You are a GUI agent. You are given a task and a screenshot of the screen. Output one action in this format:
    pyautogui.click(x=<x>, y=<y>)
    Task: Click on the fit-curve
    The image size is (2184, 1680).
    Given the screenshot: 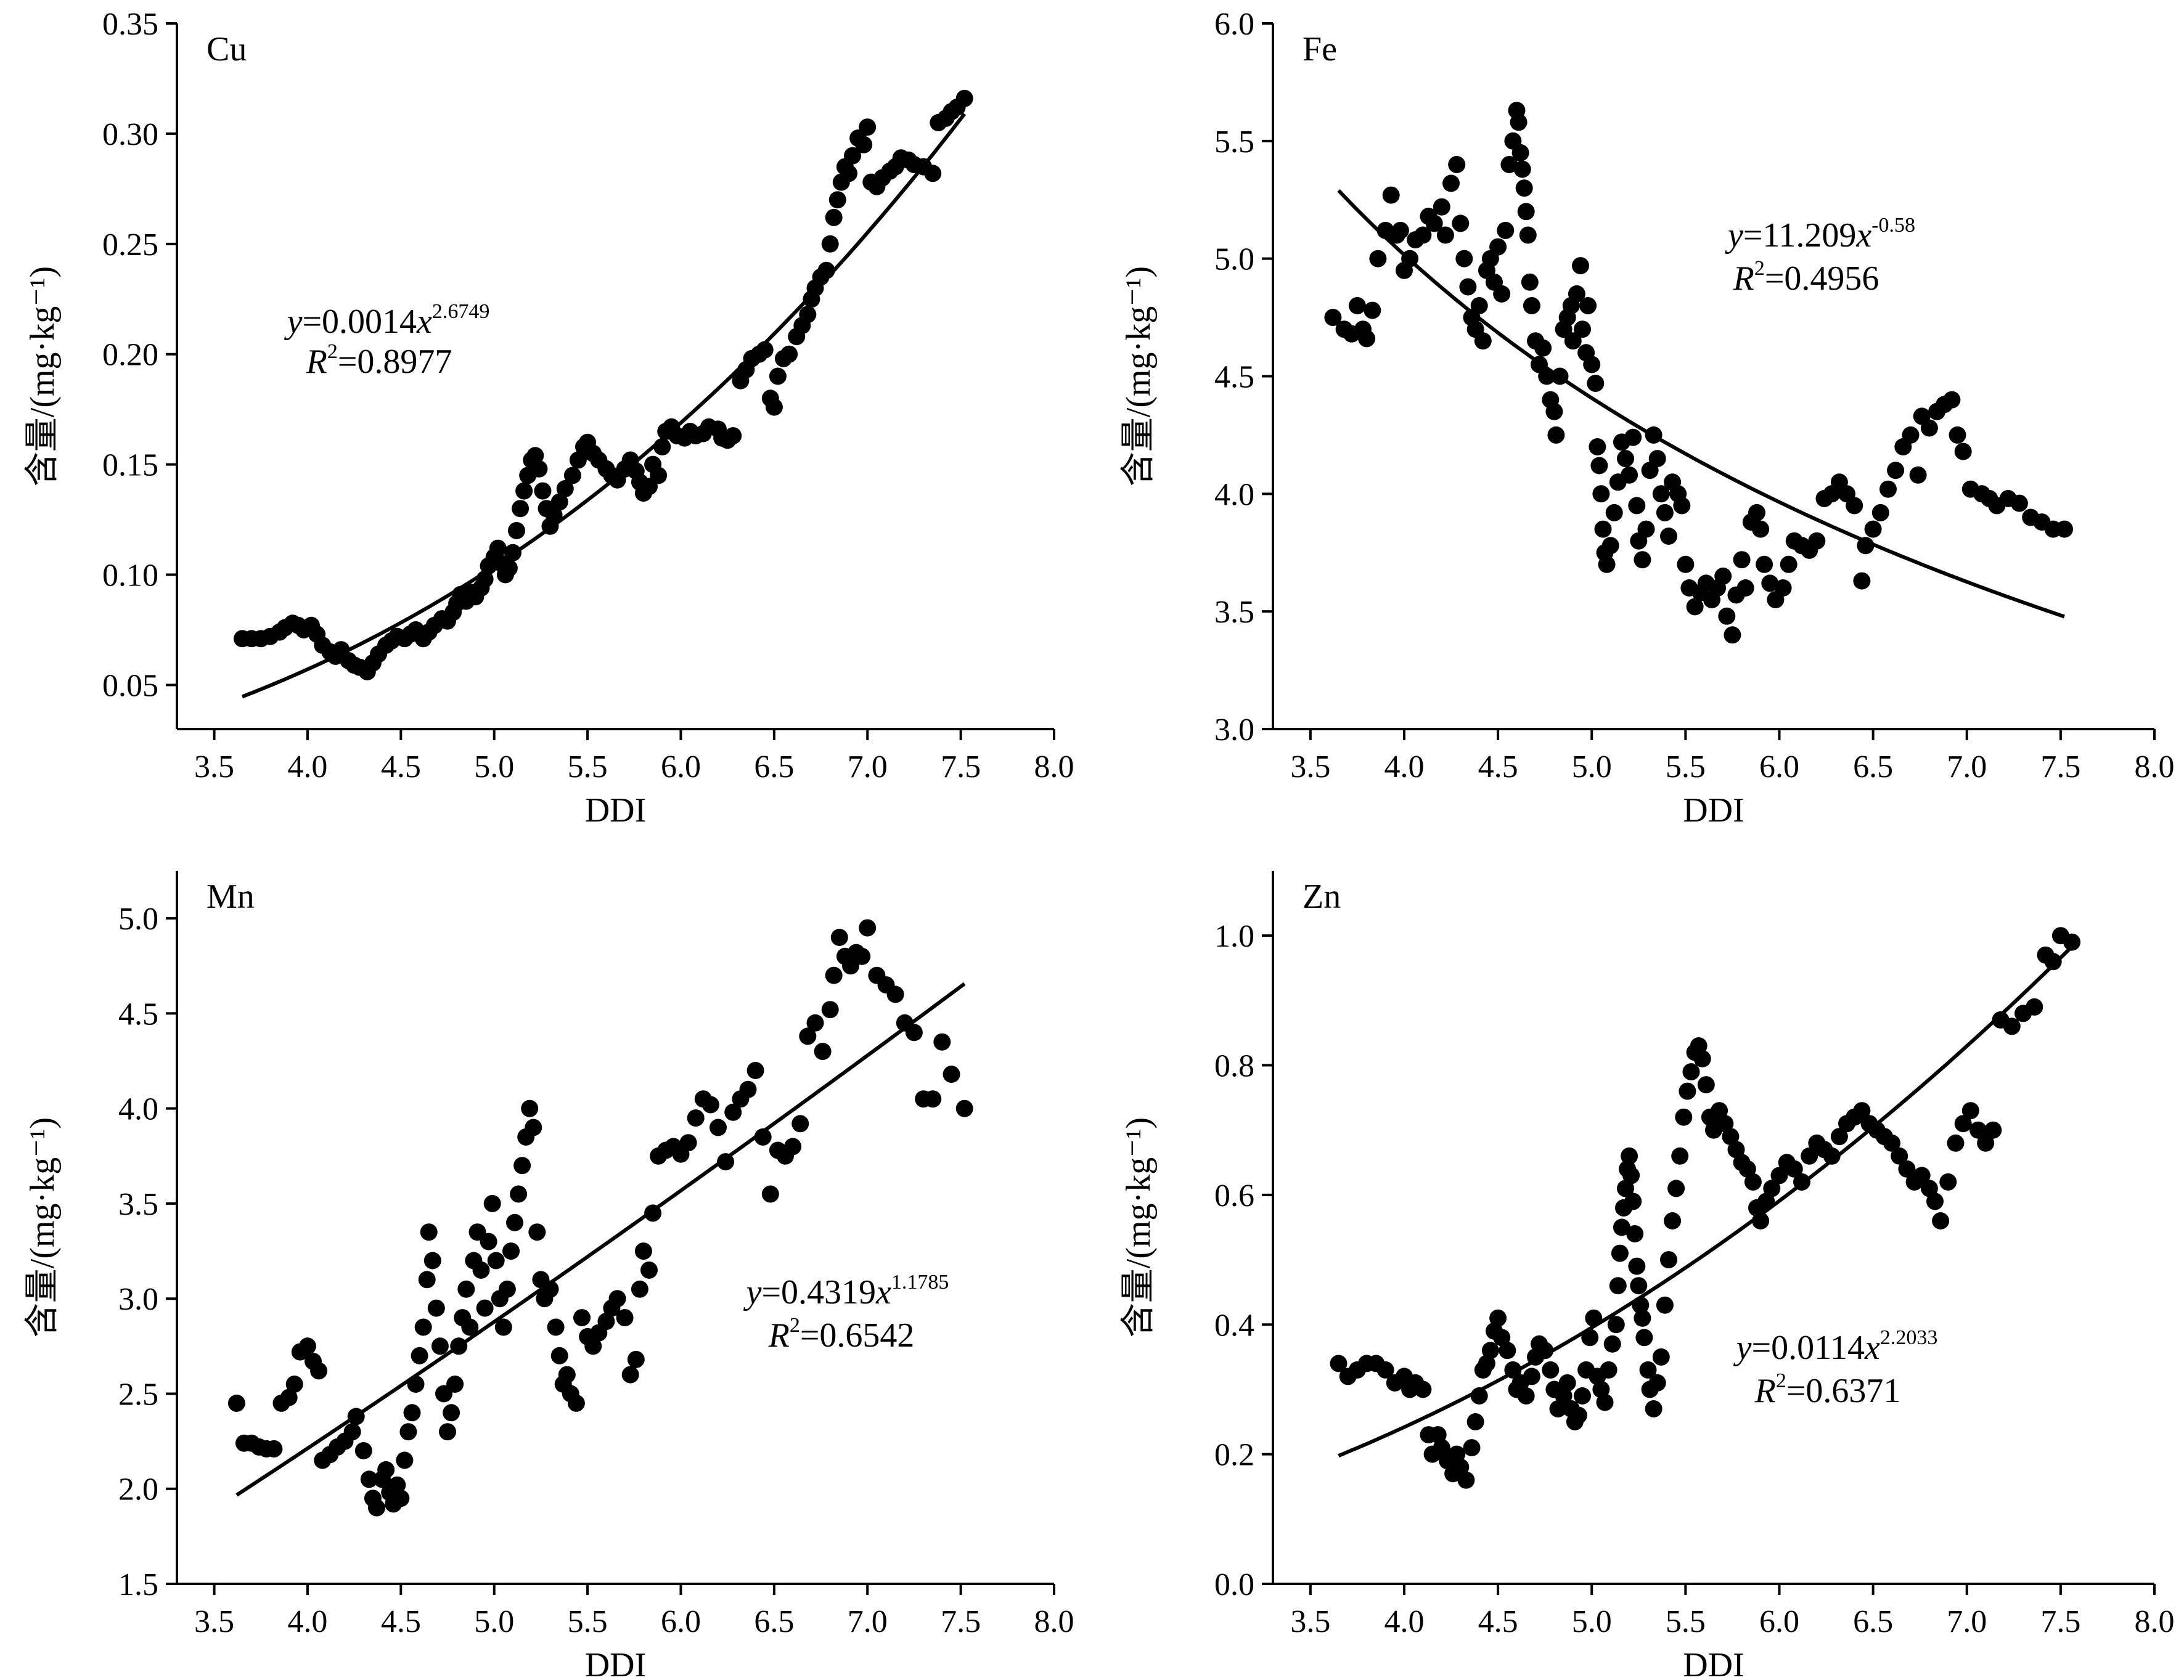 What is the action you would take?
    pyautogui.click(x=1701, y=404)
    